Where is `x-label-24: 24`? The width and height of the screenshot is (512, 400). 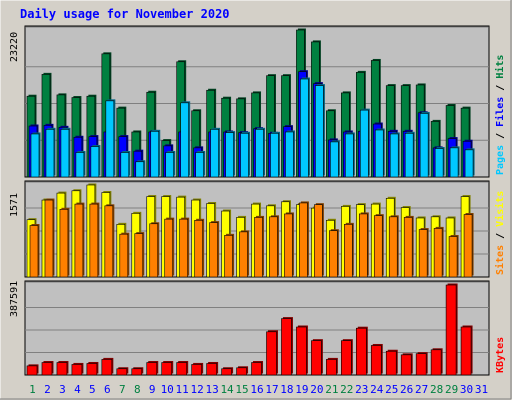 x-label-24: 24 is located at coordinates (377, 389).